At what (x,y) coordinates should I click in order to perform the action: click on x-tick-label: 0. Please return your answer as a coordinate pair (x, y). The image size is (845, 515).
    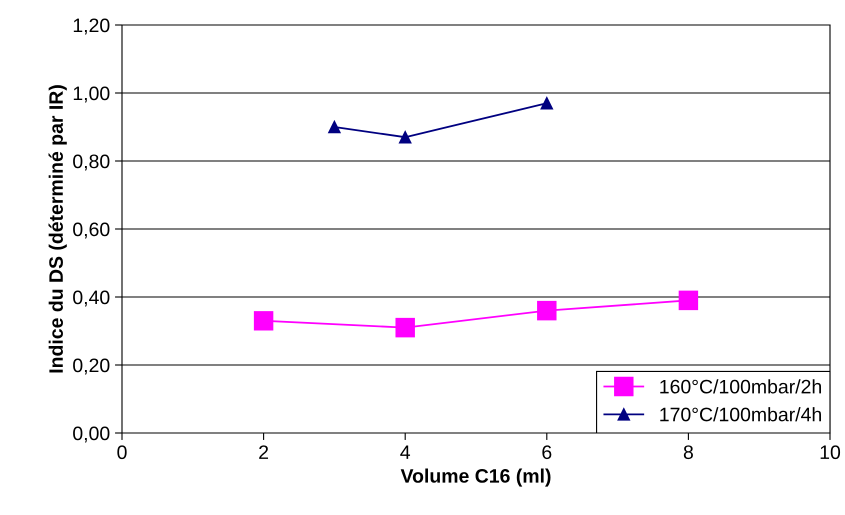
    Looking at the image, I should click on (122, 452).